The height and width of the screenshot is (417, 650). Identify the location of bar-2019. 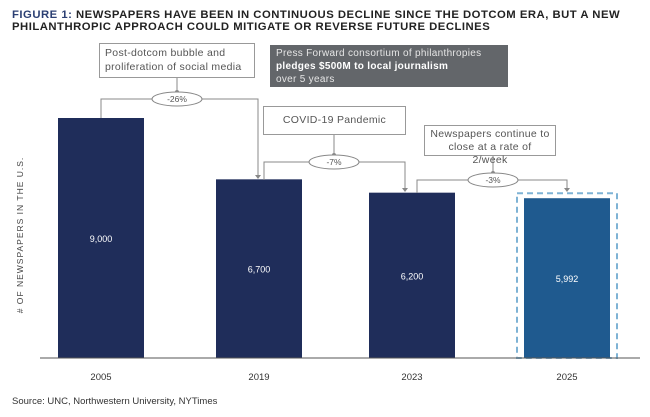
(259, 268).